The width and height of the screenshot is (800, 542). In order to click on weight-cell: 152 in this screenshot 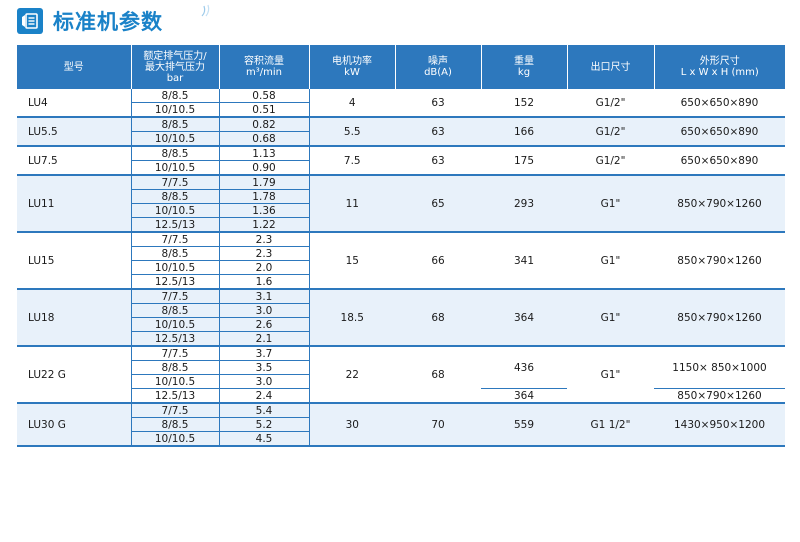, I will do `click(524, 103)`.